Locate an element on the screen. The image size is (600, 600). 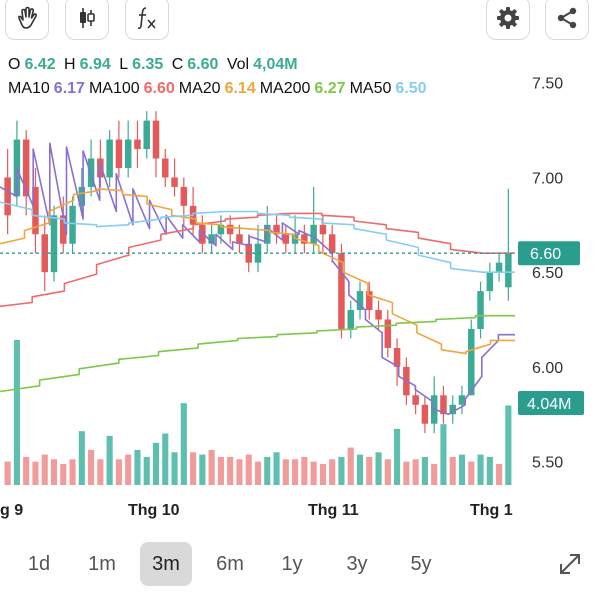
indicators-button is located at coordinates (147, 20).